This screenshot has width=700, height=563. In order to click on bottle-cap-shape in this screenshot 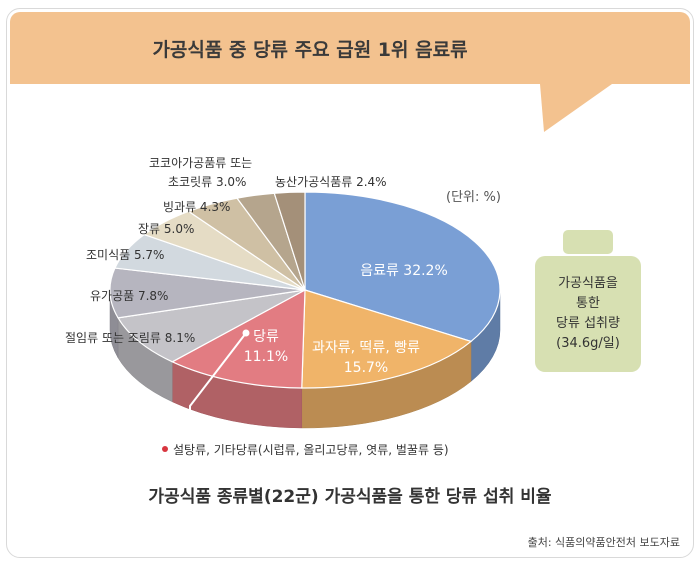, I will do `click(588, 242)`.